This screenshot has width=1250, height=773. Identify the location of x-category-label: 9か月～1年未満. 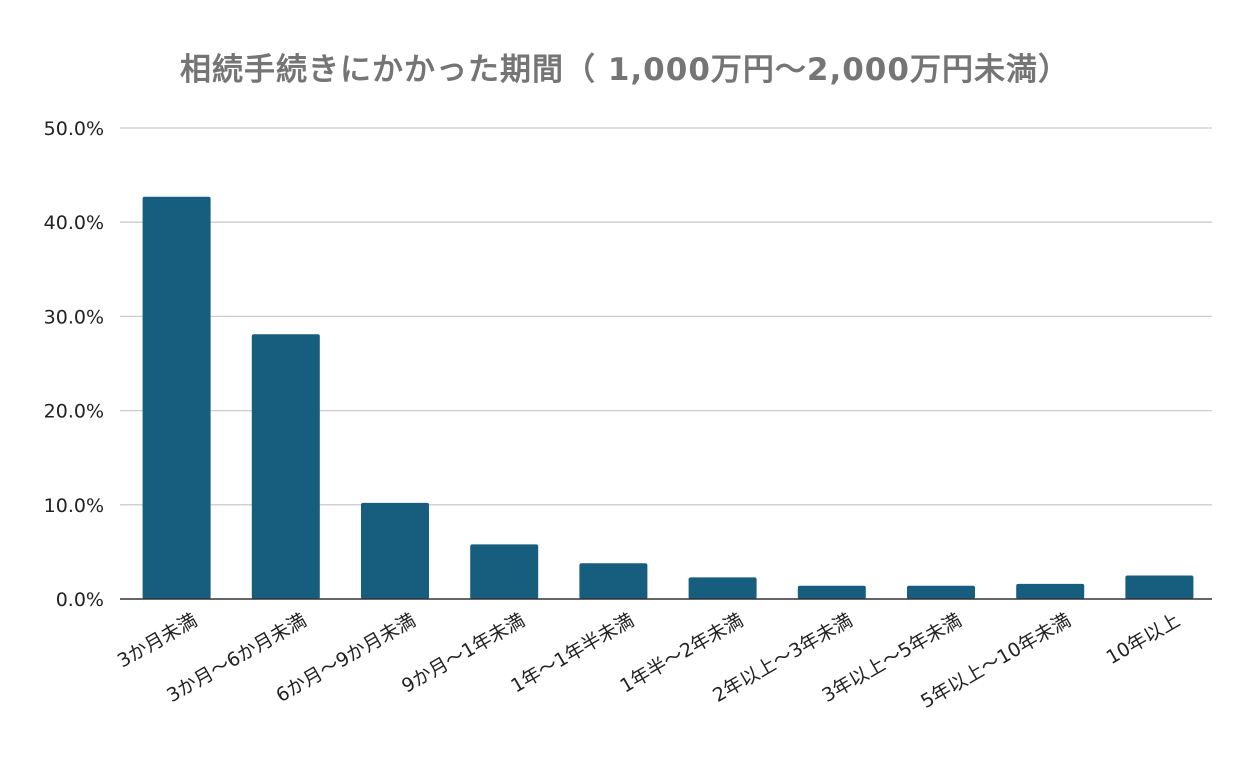
(463, 653).